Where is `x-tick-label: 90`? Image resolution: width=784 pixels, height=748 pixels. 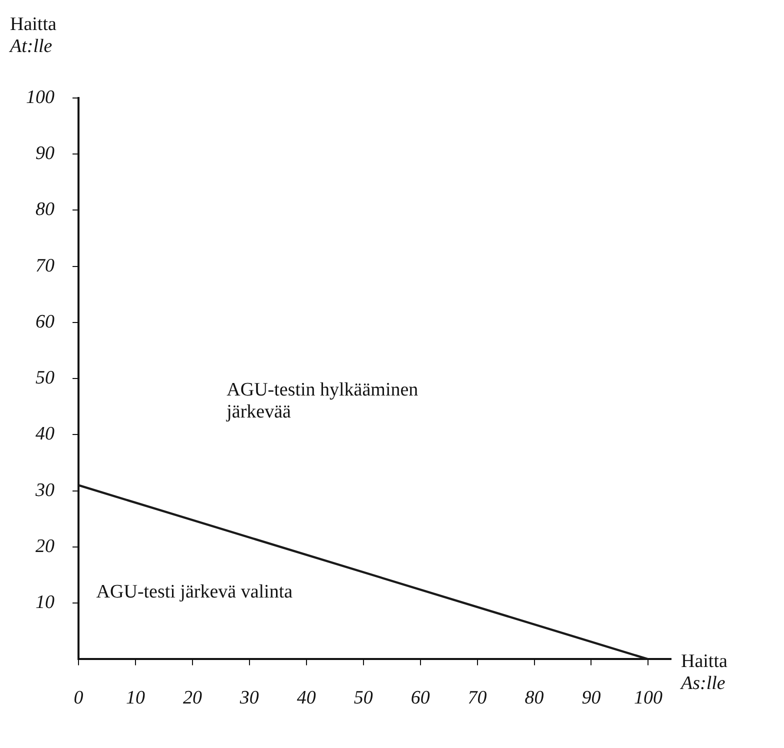 x-tick-label: 90 is located at coordinates (592, 698).